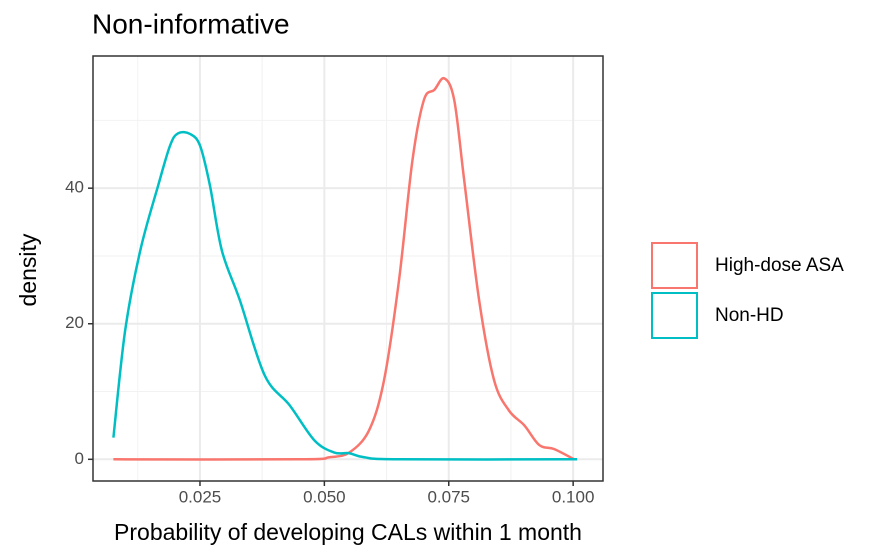 The height and width of the screenshot is (553, 886). What do you see at coordinates (28, 269) in the screenshot?
I see `y-axis-title: density` at bounding box center [28, 269].